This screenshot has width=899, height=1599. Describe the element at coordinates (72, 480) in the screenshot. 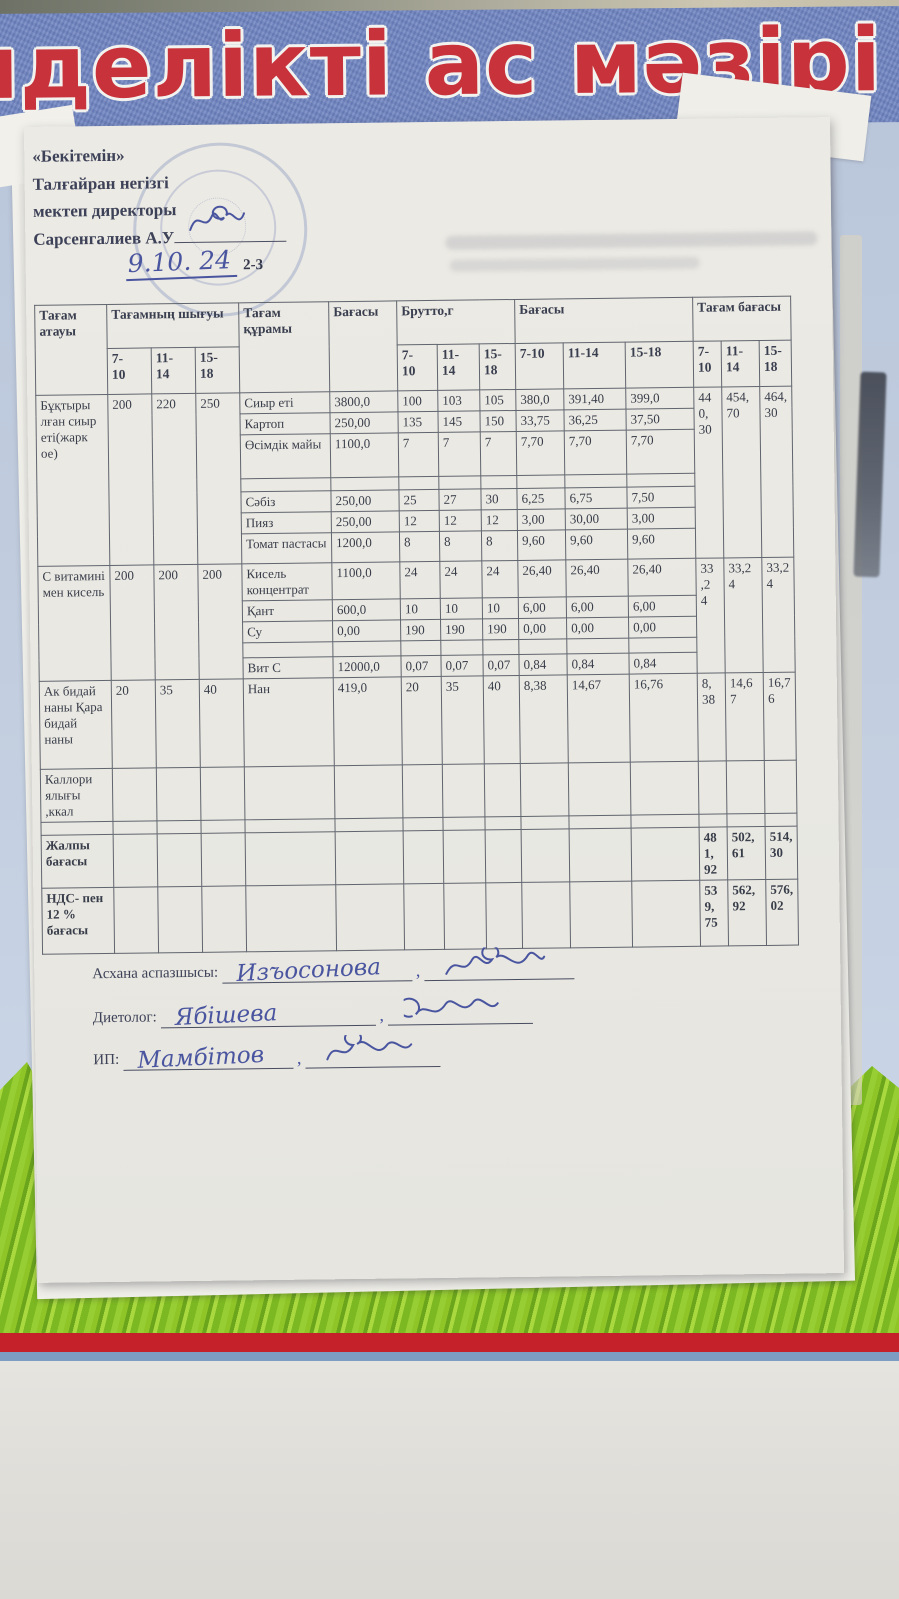

I see `dish1-name-cell: Бұқтыры лған сиыр еті(жарк ое)` at that location.